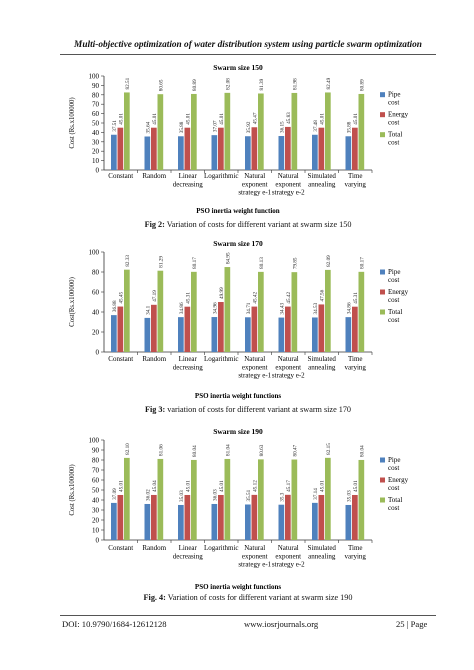 This screenshot has width=474, height=670. What do you see at coordinates (128, 449) in the screenshot?
I see `data-label: 82.10` at bounding box center [128, 449].